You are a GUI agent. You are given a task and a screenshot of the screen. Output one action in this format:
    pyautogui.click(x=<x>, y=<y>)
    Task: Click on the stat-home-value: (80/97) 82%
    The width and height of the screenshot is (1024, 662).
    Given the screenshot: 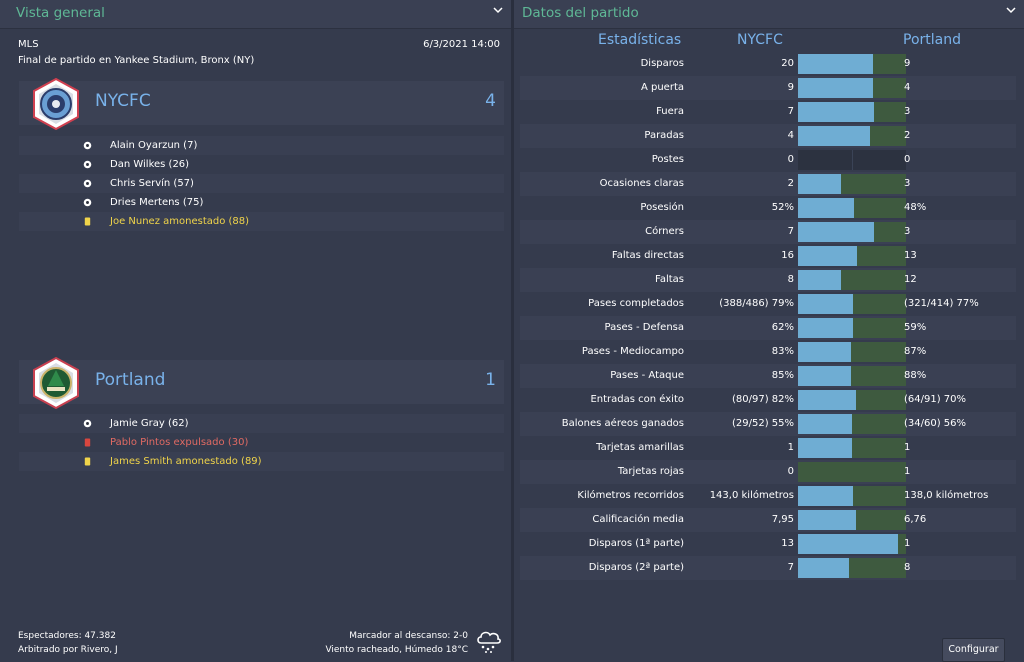 What is the action you would take?
    pyautogui.click(x=762, y=399)
    